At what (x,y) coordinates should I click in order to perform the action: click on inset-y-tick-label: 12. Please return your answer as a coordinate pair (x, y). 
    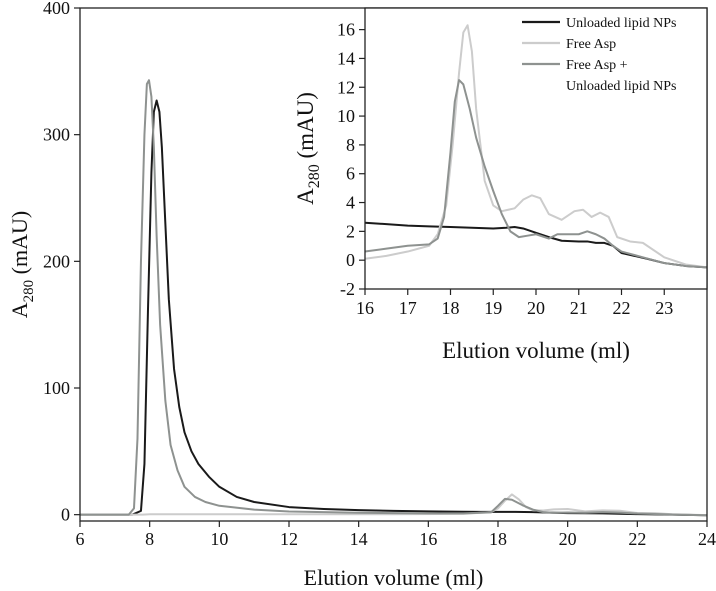
    Looking at the image, I should click on (346, 87).